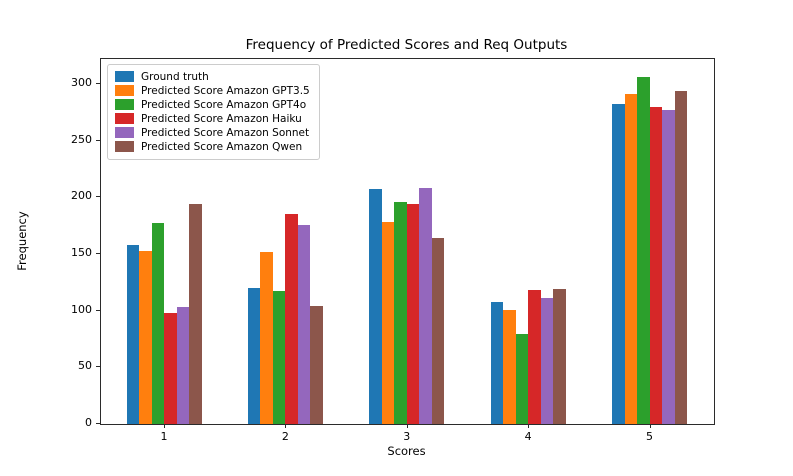 This screenshot has width=793, height=476. What do you see at coordinates (124, 105) in the screenshot?
I see `legend-swatch-predicted-score-amazon-gpt4o-icon` at bounding box center [124, 105].